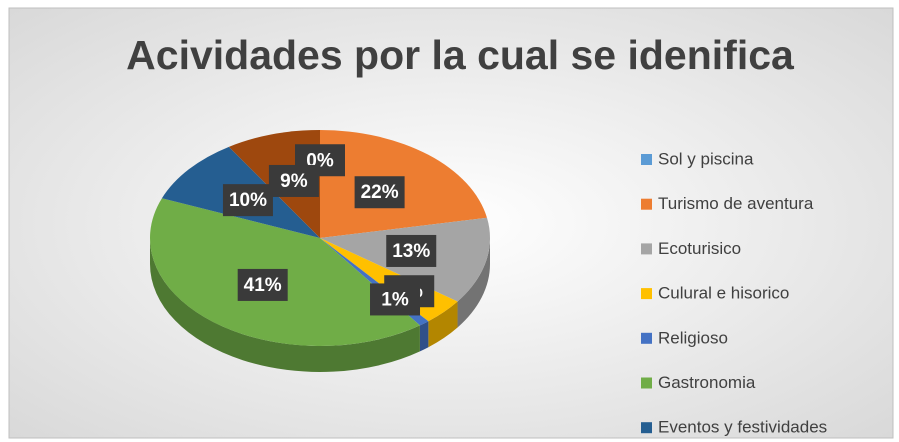  What do you see at coordinates (723, 293) in the screenshot?
I see `legend-label: Culural e hisorico` at bounding box center [723, 293].